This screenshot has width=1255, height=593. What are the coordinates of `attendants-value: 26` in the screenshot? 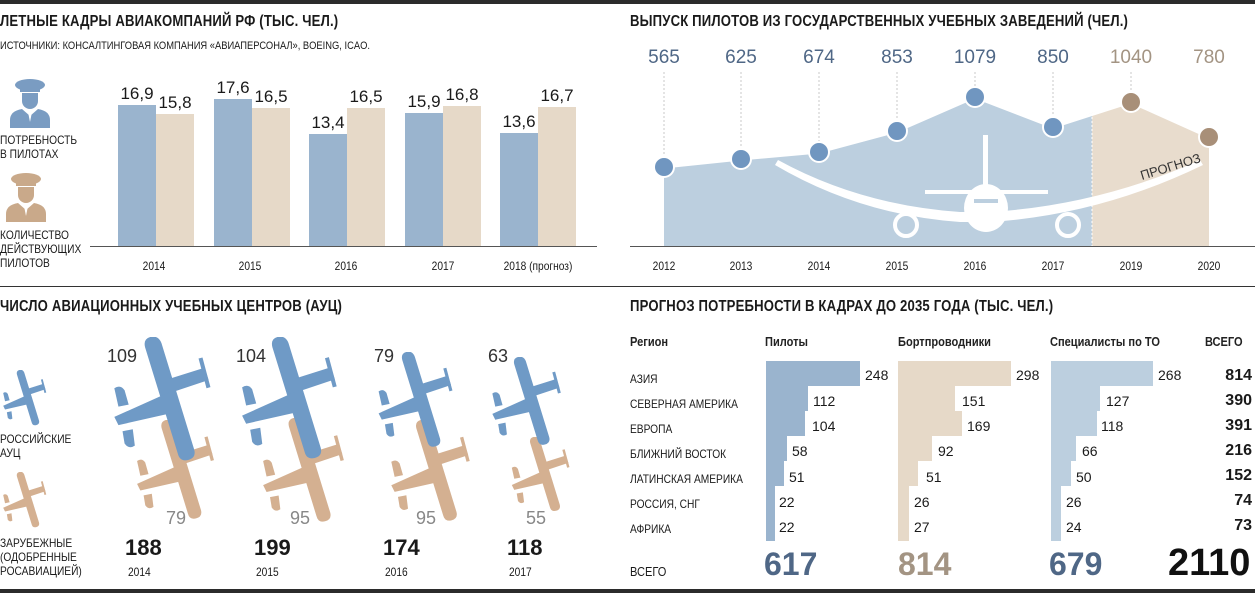 It's located at (922, 502).